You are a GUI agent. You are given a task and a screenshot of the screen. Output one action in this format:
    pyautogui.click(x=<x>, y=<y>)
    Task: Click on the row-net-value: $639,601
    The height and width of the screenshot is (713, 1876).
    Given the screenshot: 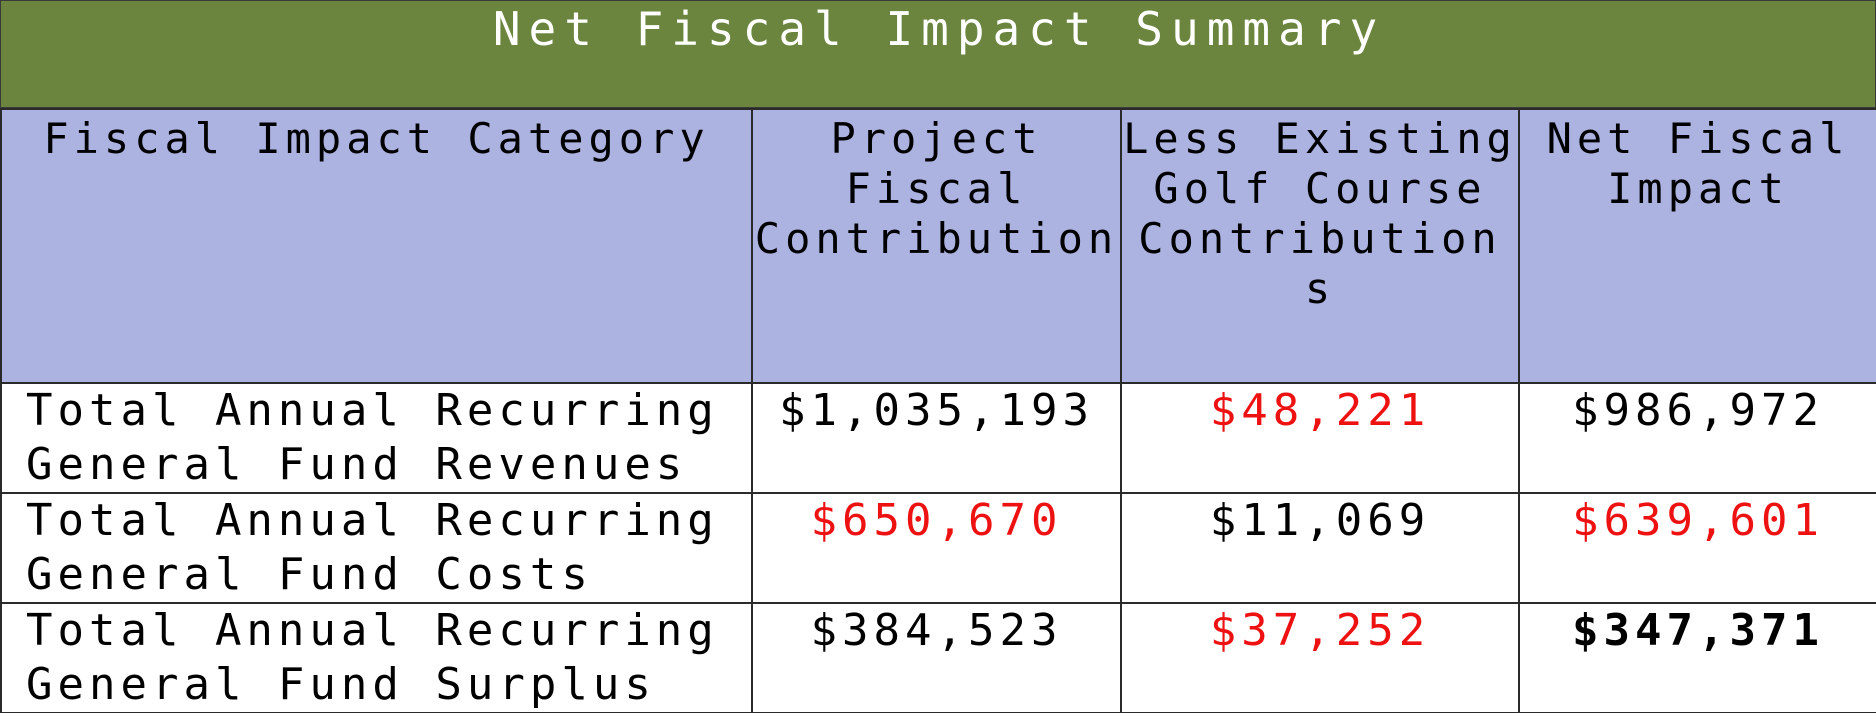 What is the action you would take?
    pyautogui.click(x=1697, y=548)
    